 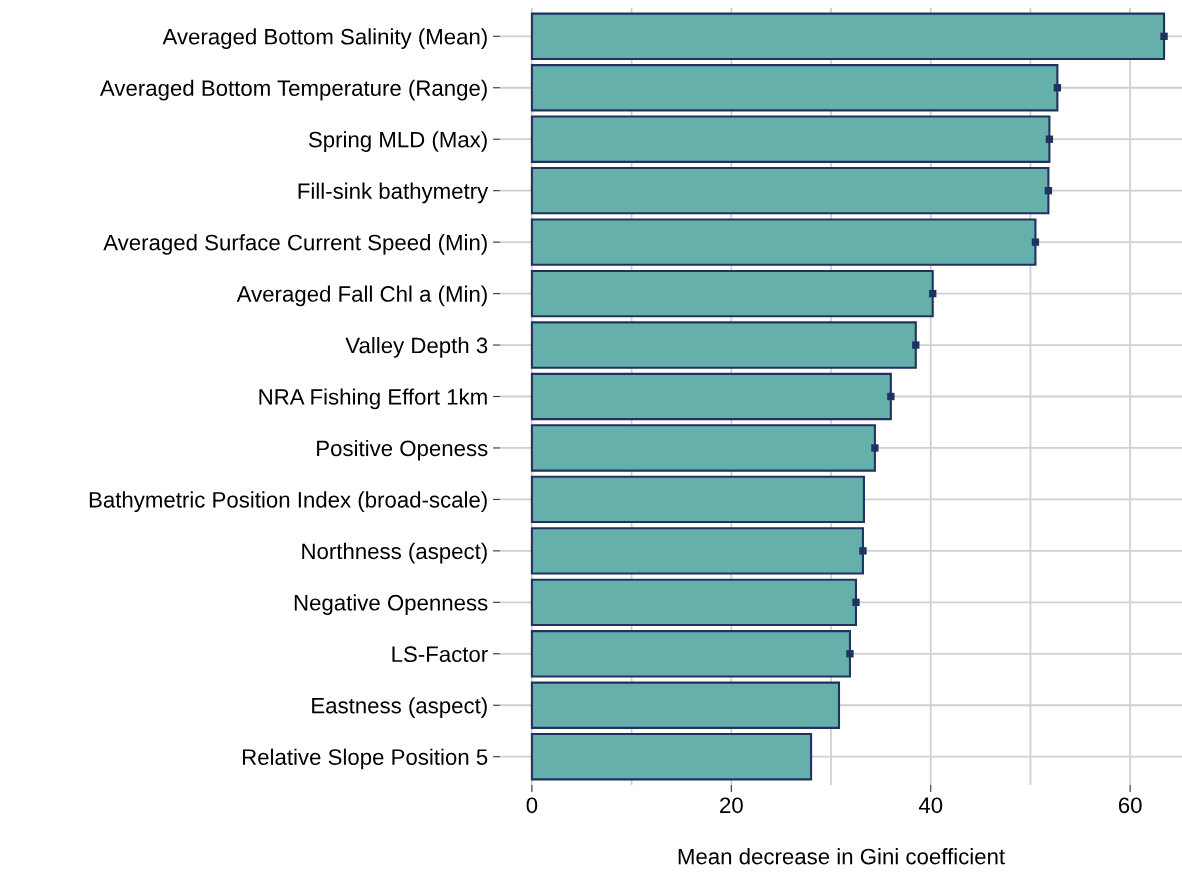 I want to click on y-tick-label: Averaged Surface Current Speed (Min), so click(x=295, y=244).